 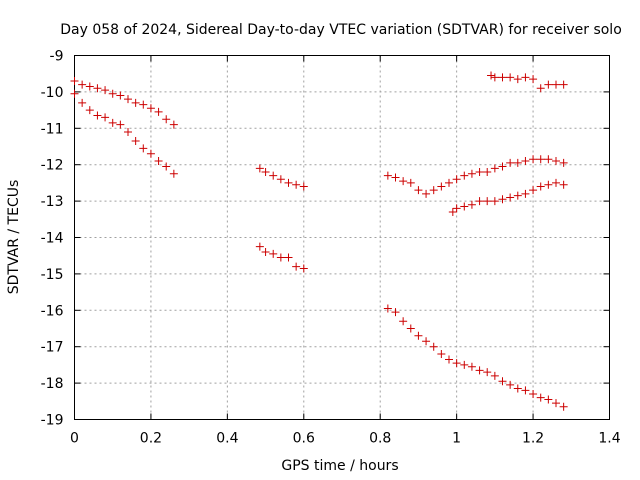 I want to click on x-tick-label: 1.2, so click(x=533, y=439).